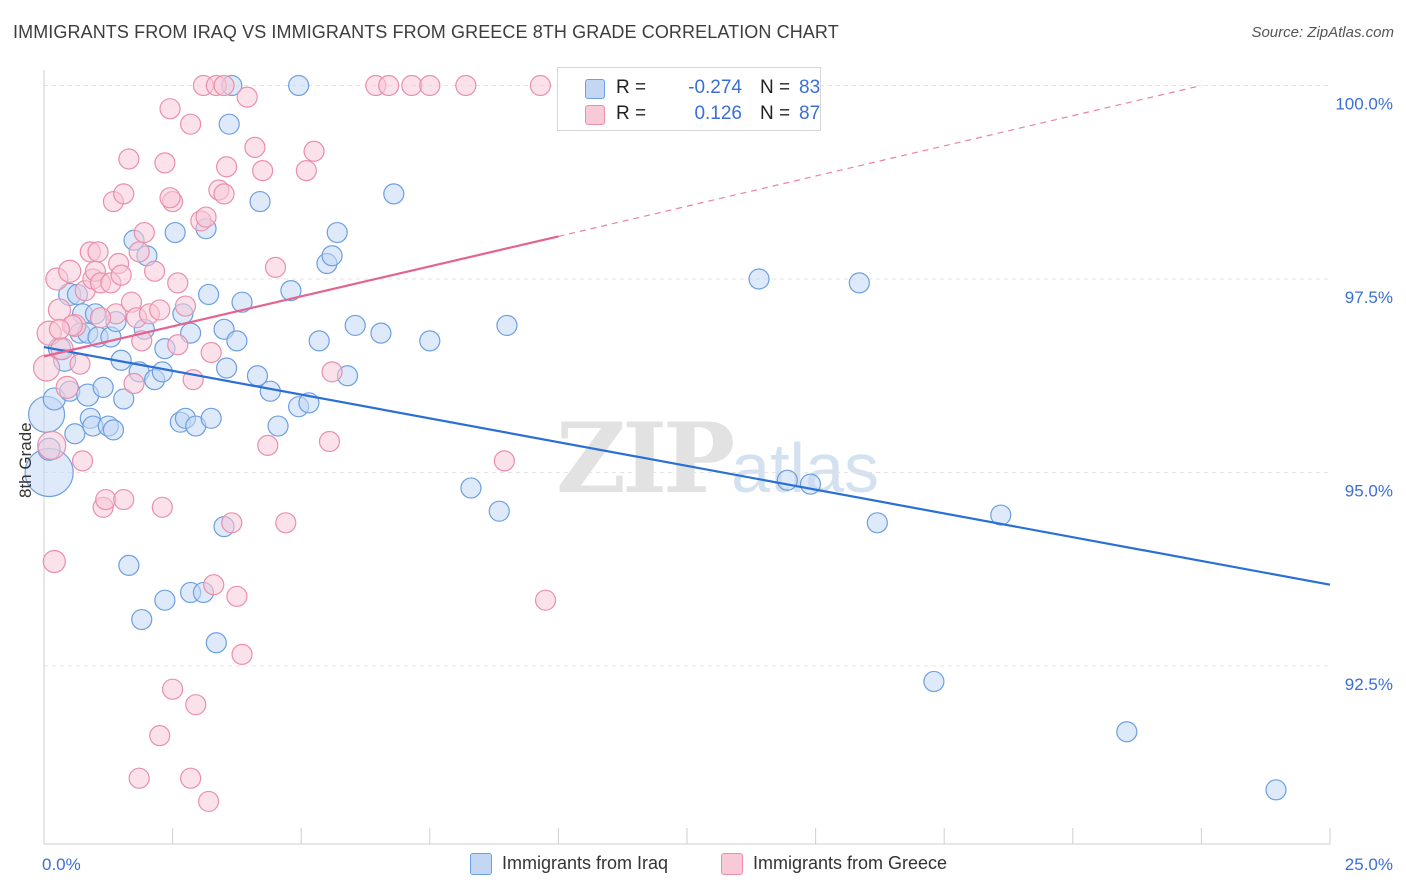 This screenshot has height=892, width=1406. Describe the element at coordinates (595, 115) in the screenshot. I see `legend-swatch-greece` at that location.